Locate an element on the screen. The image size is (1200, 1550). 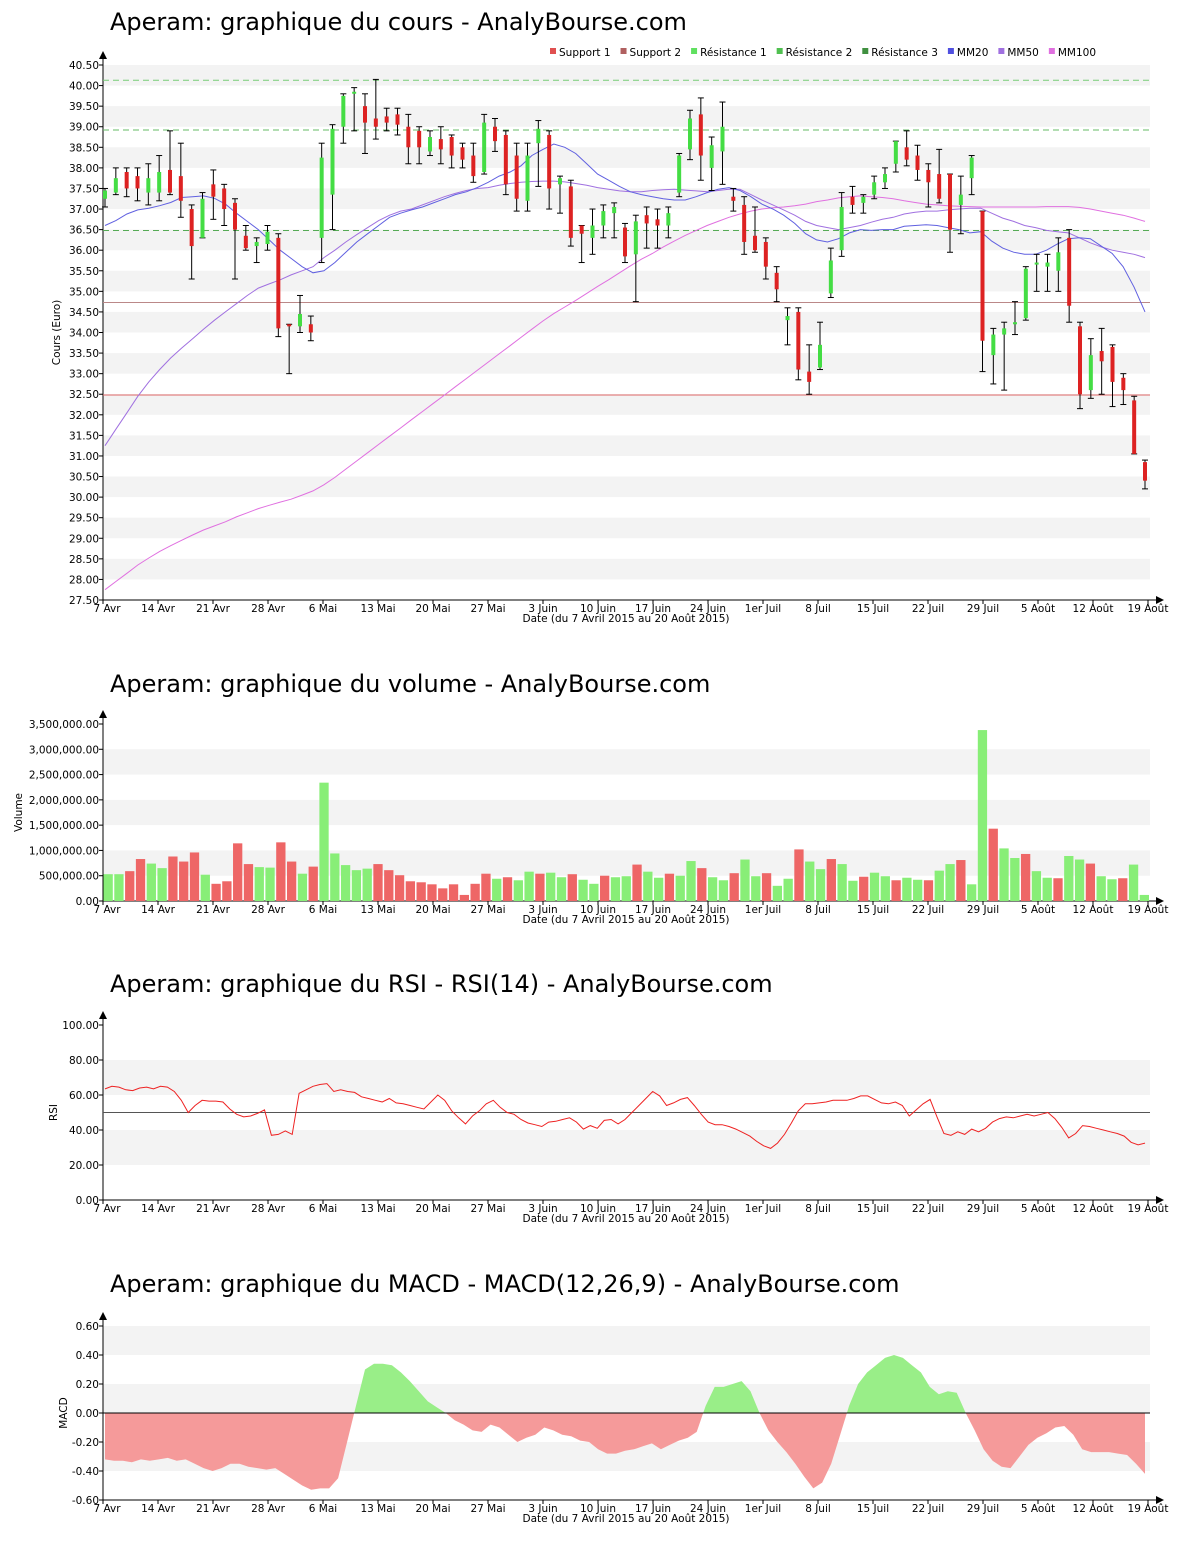
volume-x-tick-label: 5 Août is located at coordinates (1038, 910).